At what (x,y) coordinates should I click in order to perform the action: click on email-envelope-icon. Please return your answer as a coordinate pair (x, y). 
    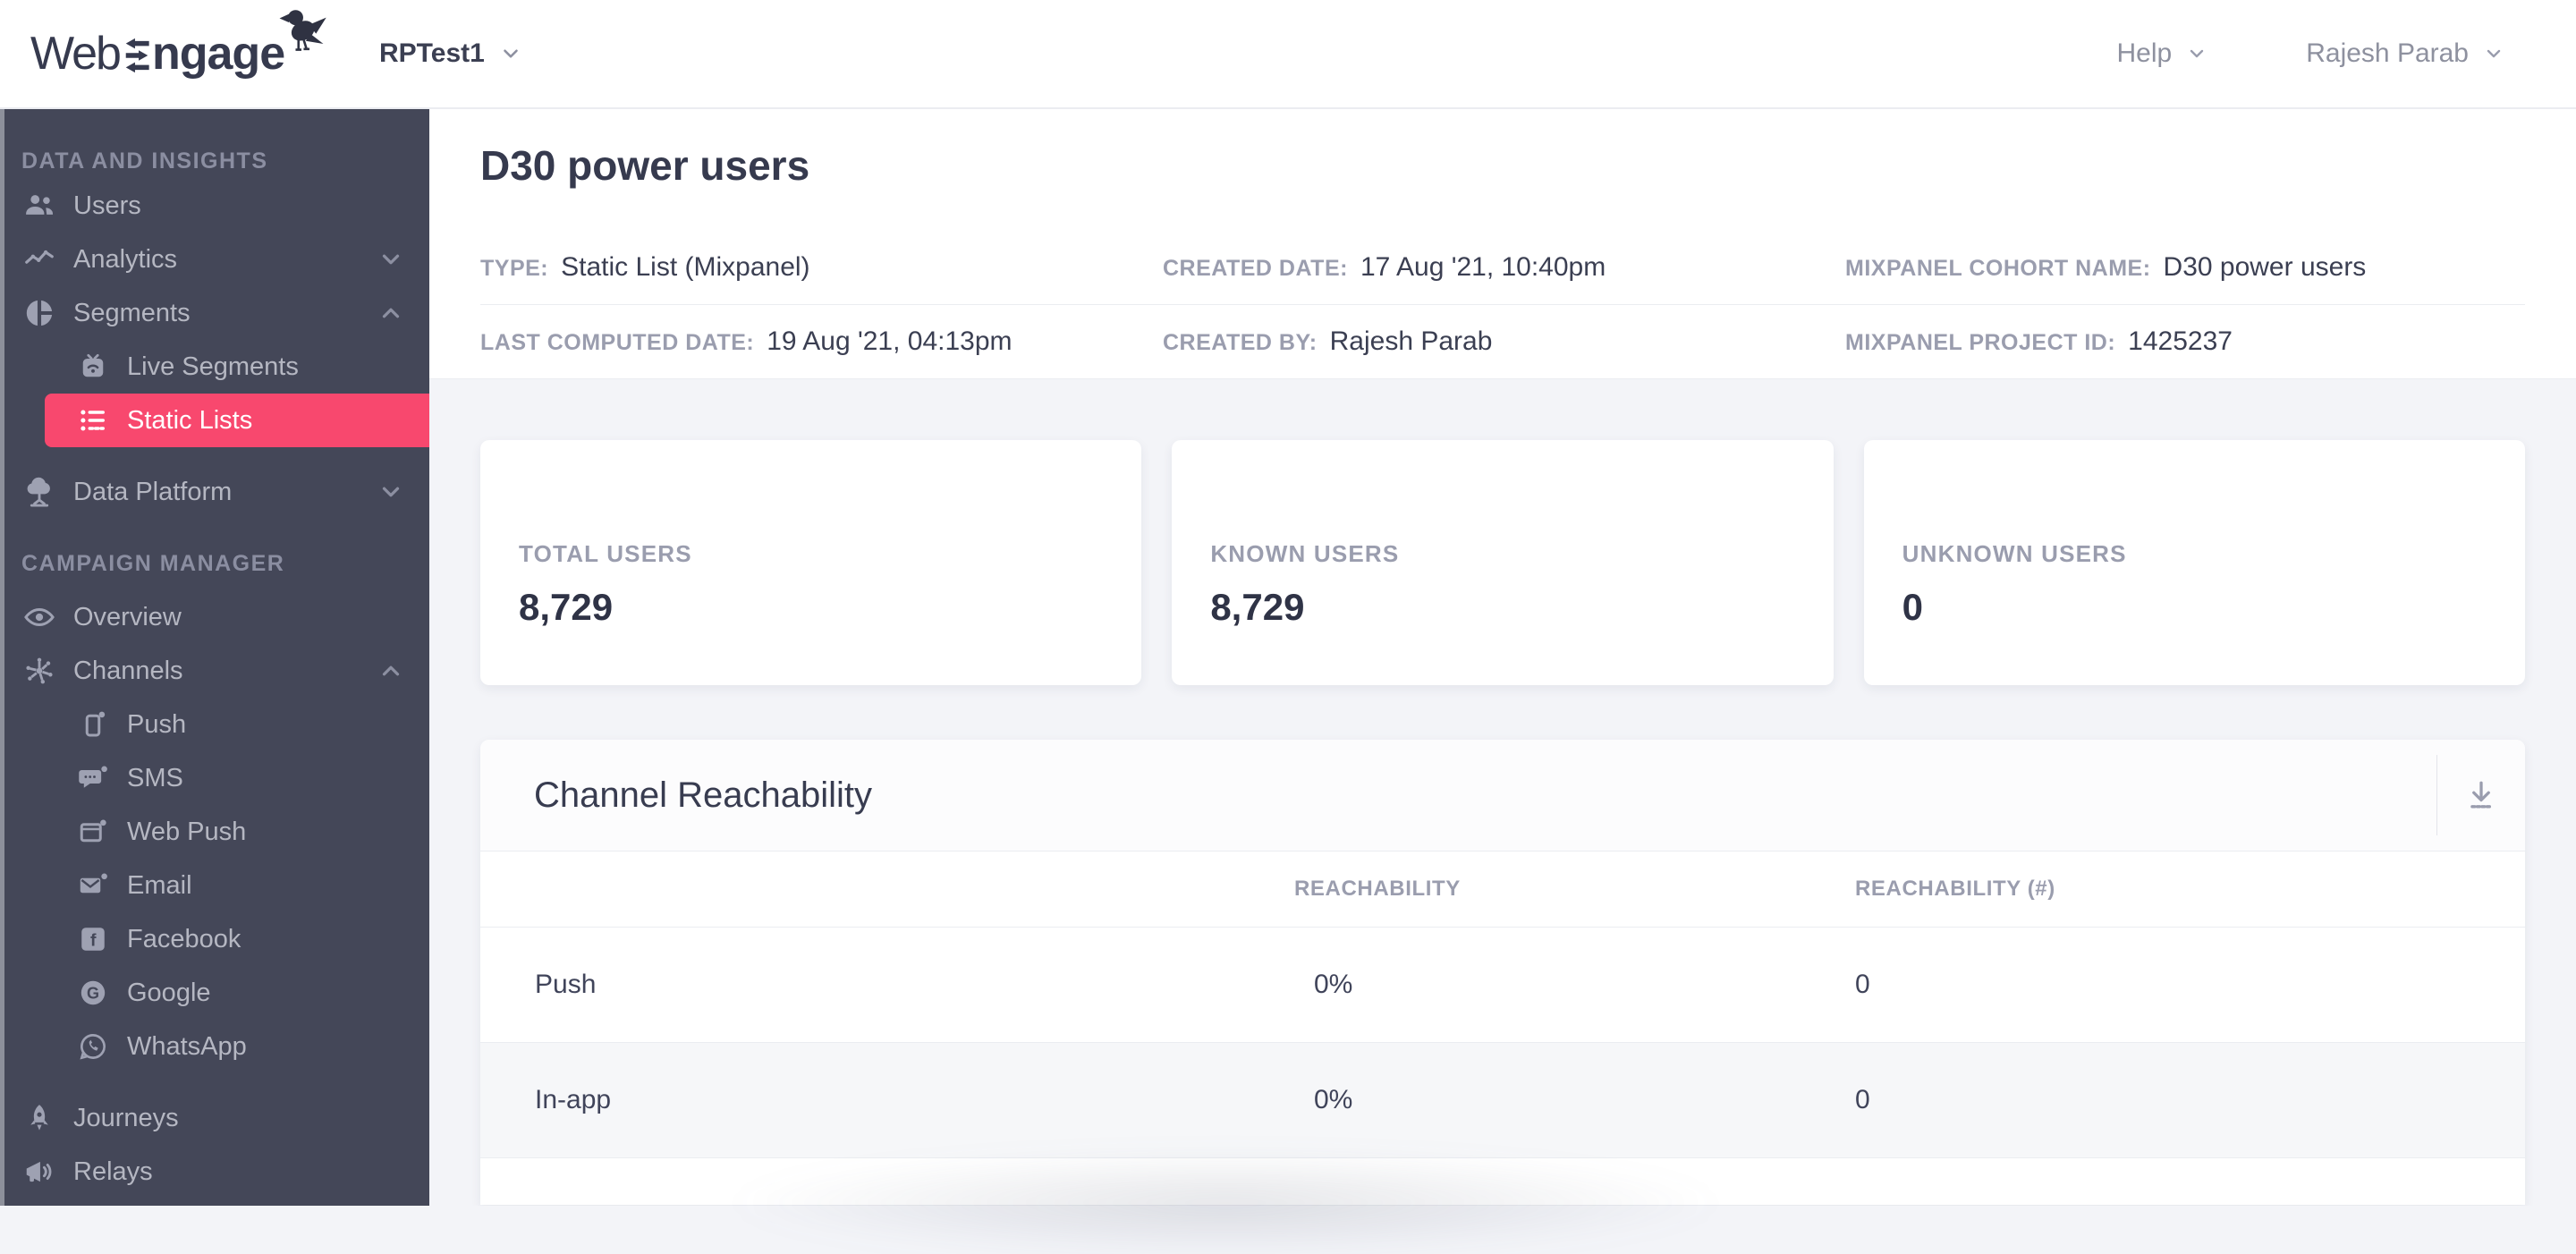
    Looking at the image, I should click on (93, 885).